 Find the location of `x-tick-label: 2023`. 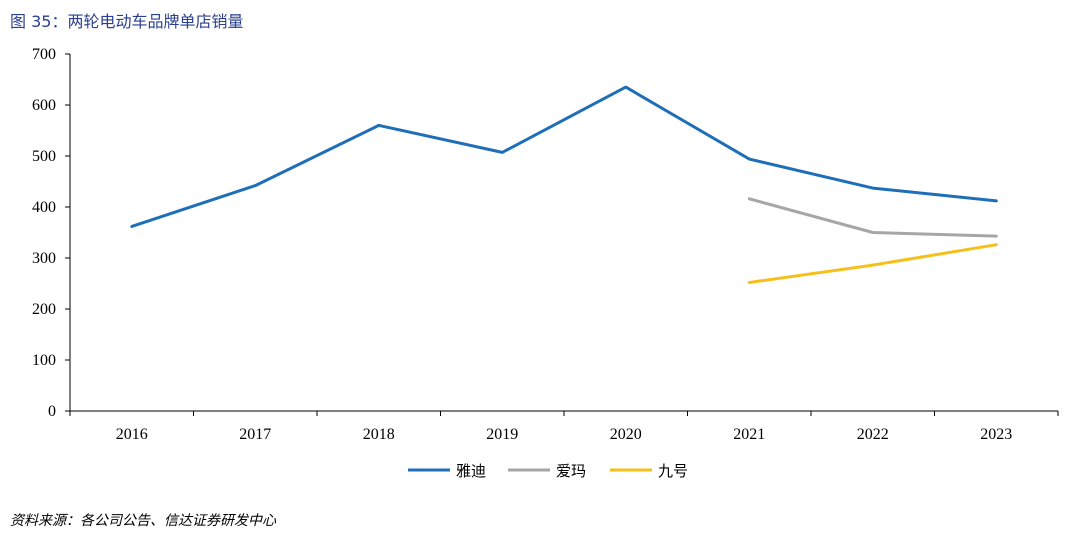

x-tick-label: 2023 is located at coordinates (996, 434).